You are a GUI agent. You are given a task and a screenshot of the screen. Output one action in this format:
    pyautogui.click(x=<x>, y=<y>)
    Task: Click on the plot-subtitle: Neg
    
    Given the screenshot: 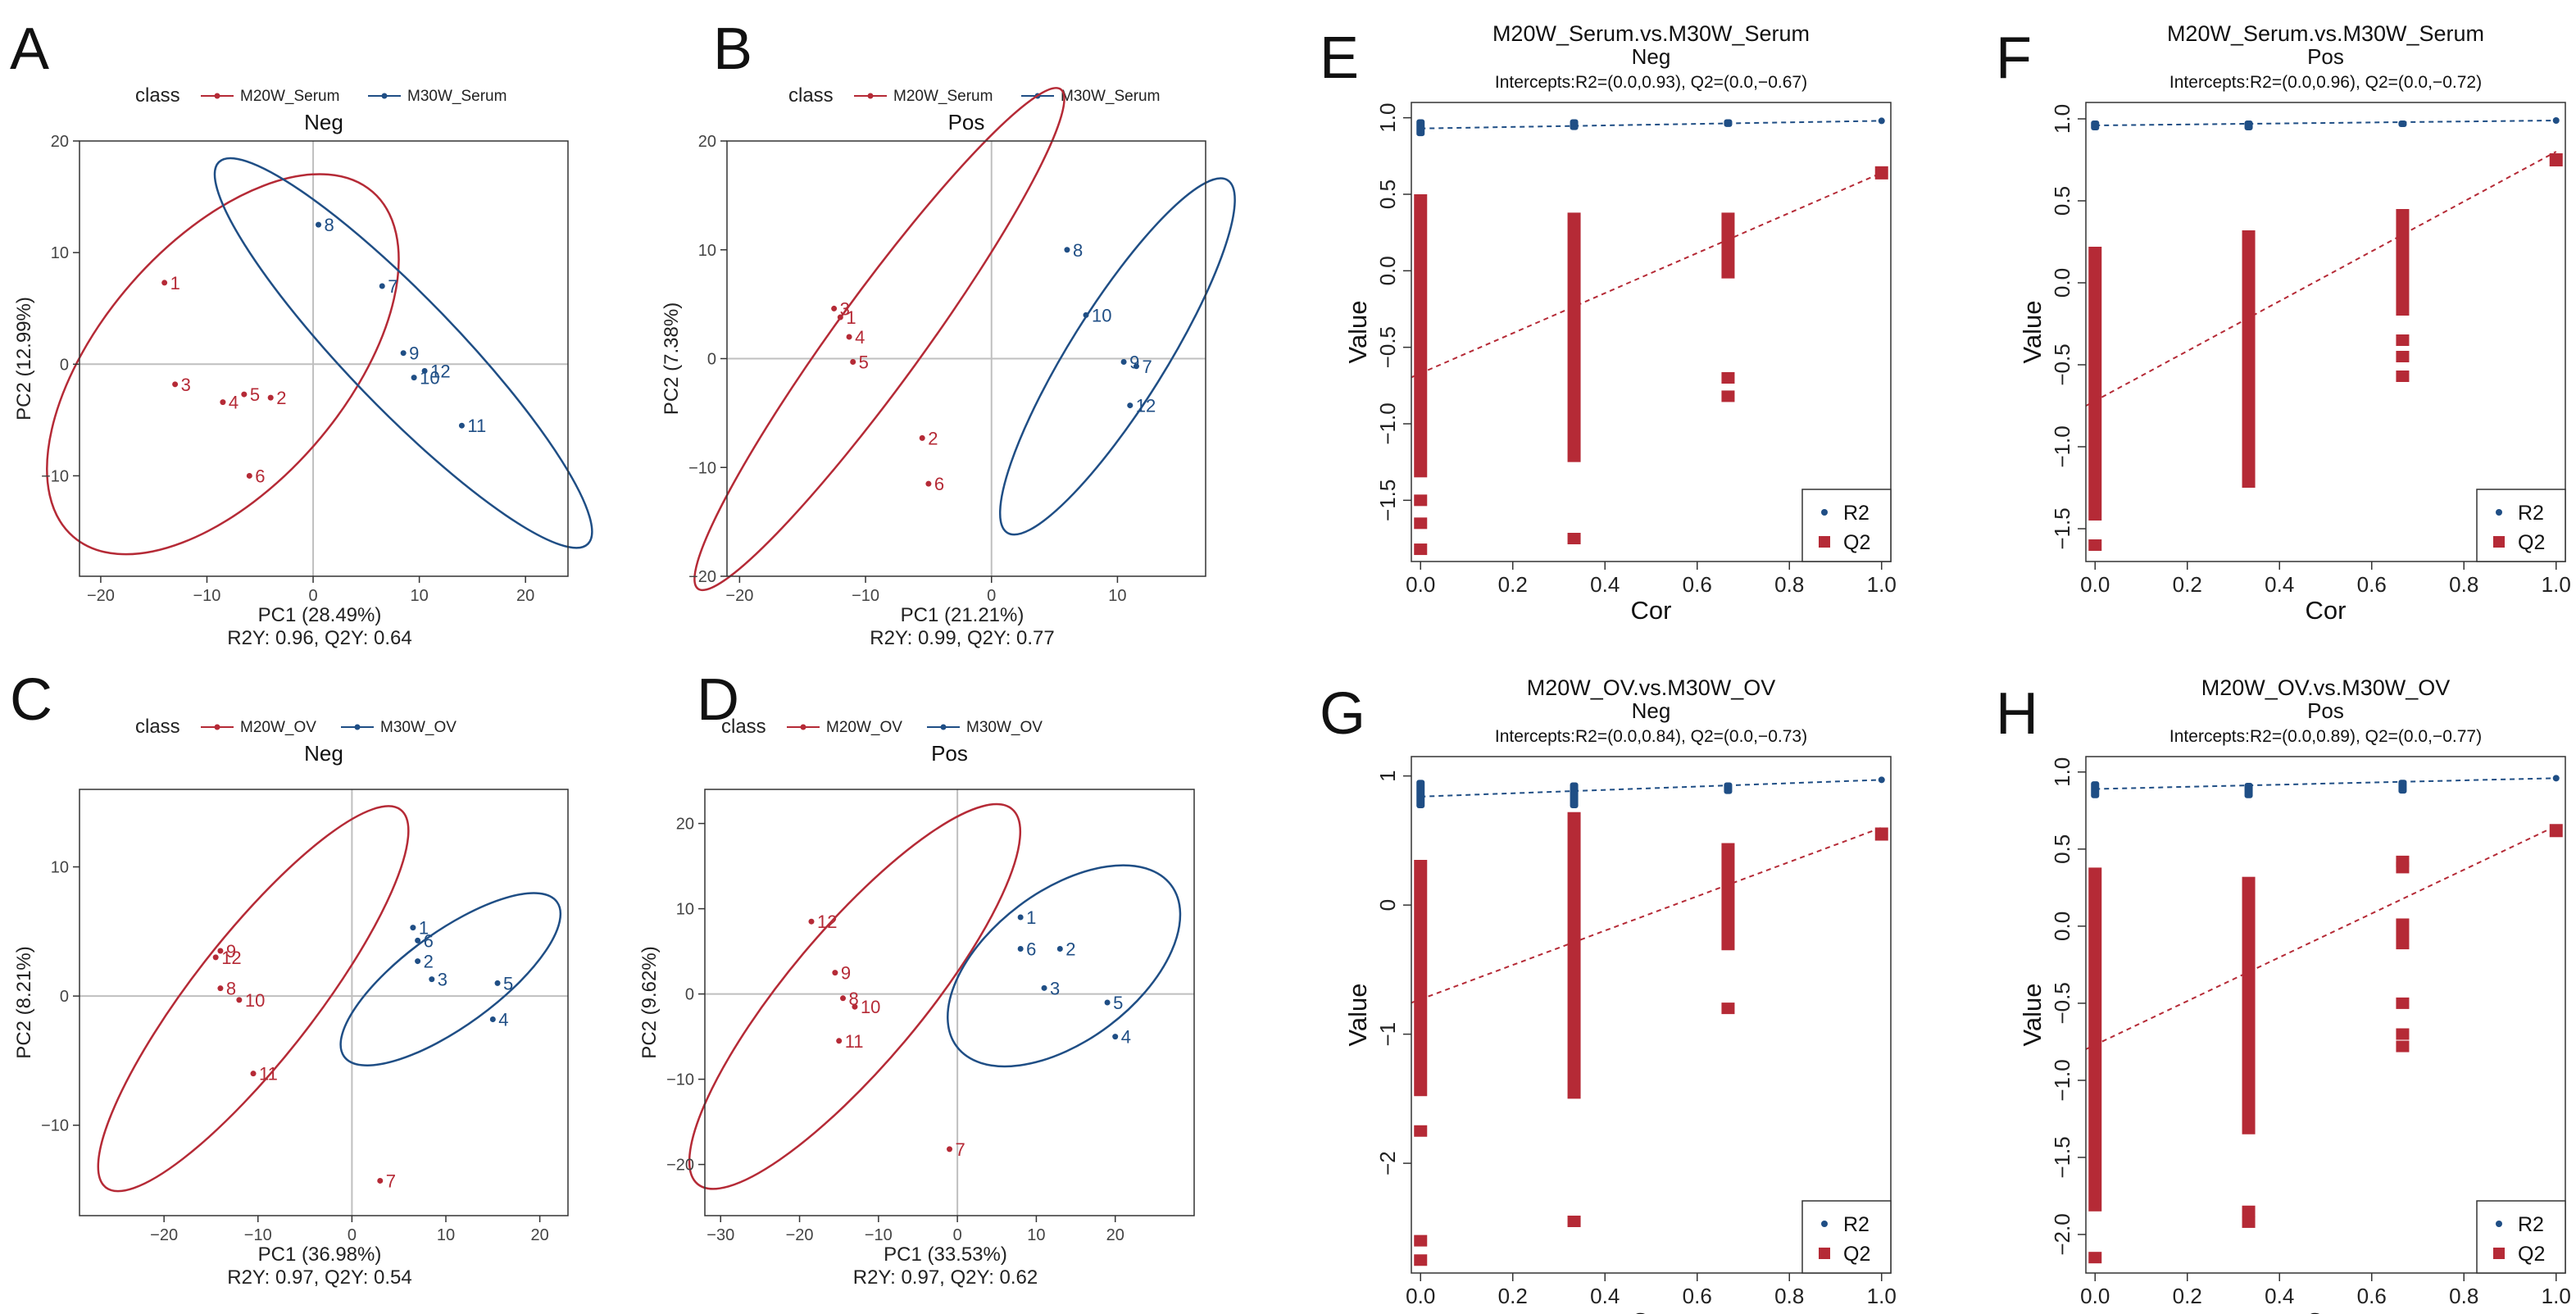 What is the action you would take?
    pyautogui.click(x=1651, y=56)
    